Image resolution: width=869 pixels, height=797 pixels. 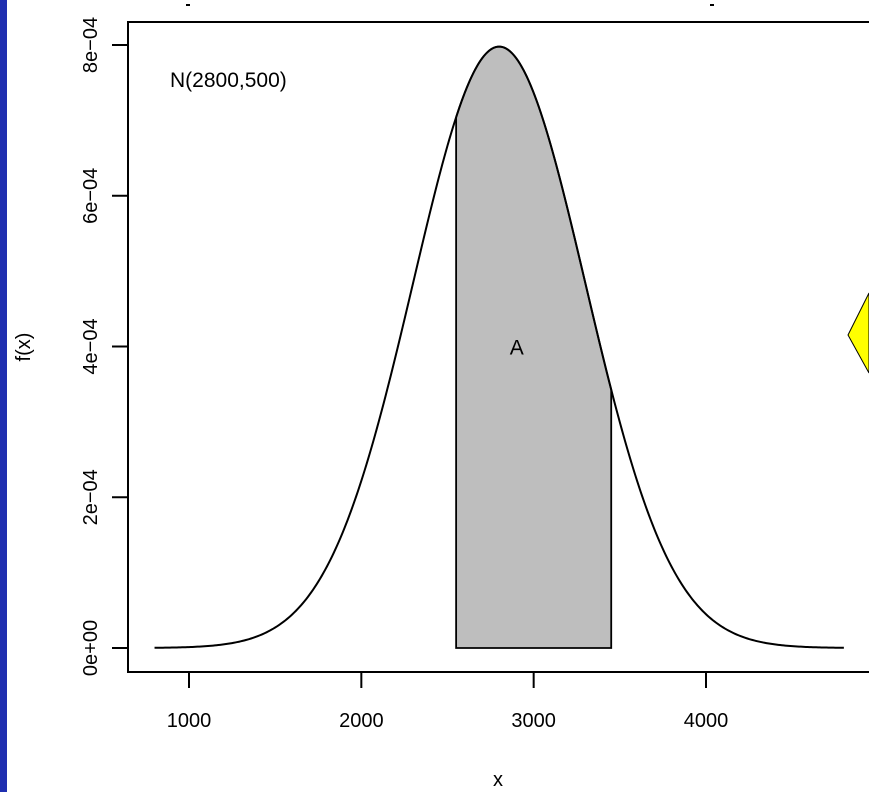 What do you see at coordinates (91, 346) in the screenshot?
I see `y-tick-label: 4e−04` at bounding box center [91, 346].